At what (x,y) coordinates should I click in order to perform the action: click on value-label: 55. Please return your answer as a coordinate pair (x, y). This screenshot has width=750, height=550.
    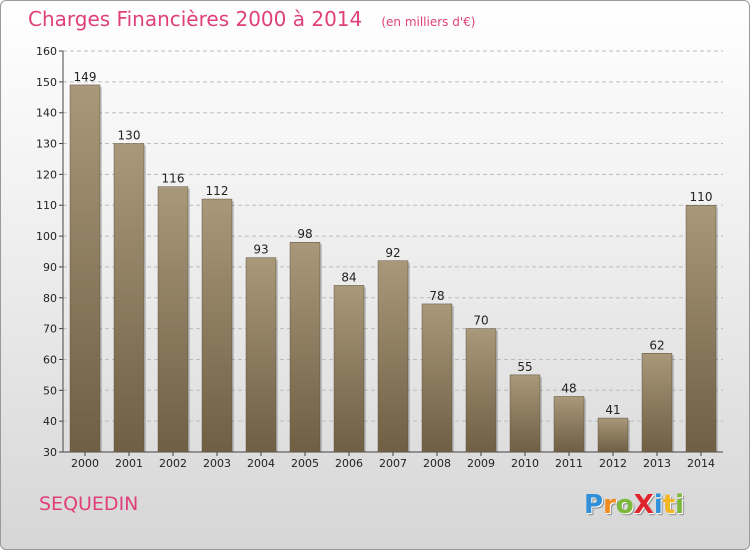
    Looking at the image, I should click on (524, 367).